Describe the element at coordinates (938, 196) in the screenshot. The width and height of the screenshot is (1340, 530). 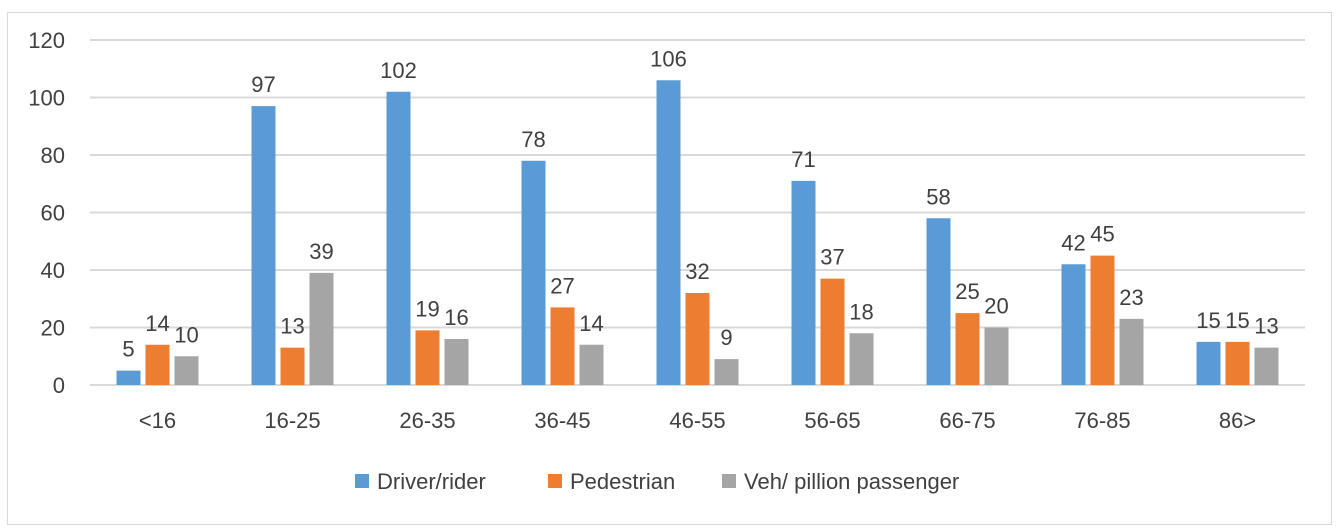
I see `data-label: 58` at that location.